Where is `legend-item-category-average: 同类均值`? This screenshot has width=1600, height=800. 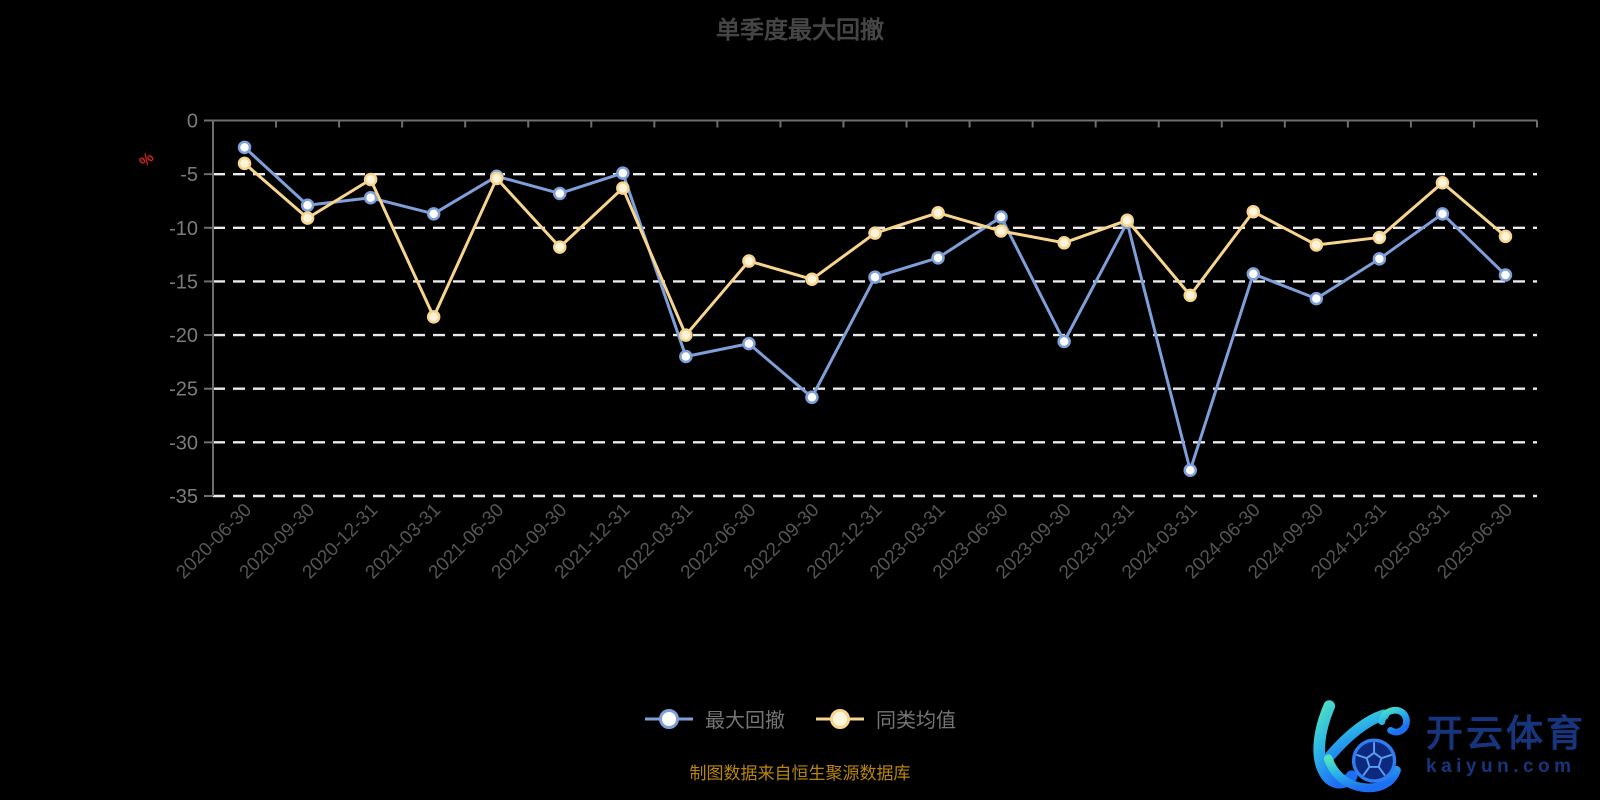 legend-item-category-average: 同类均值 is located at coordinates (885, 718).